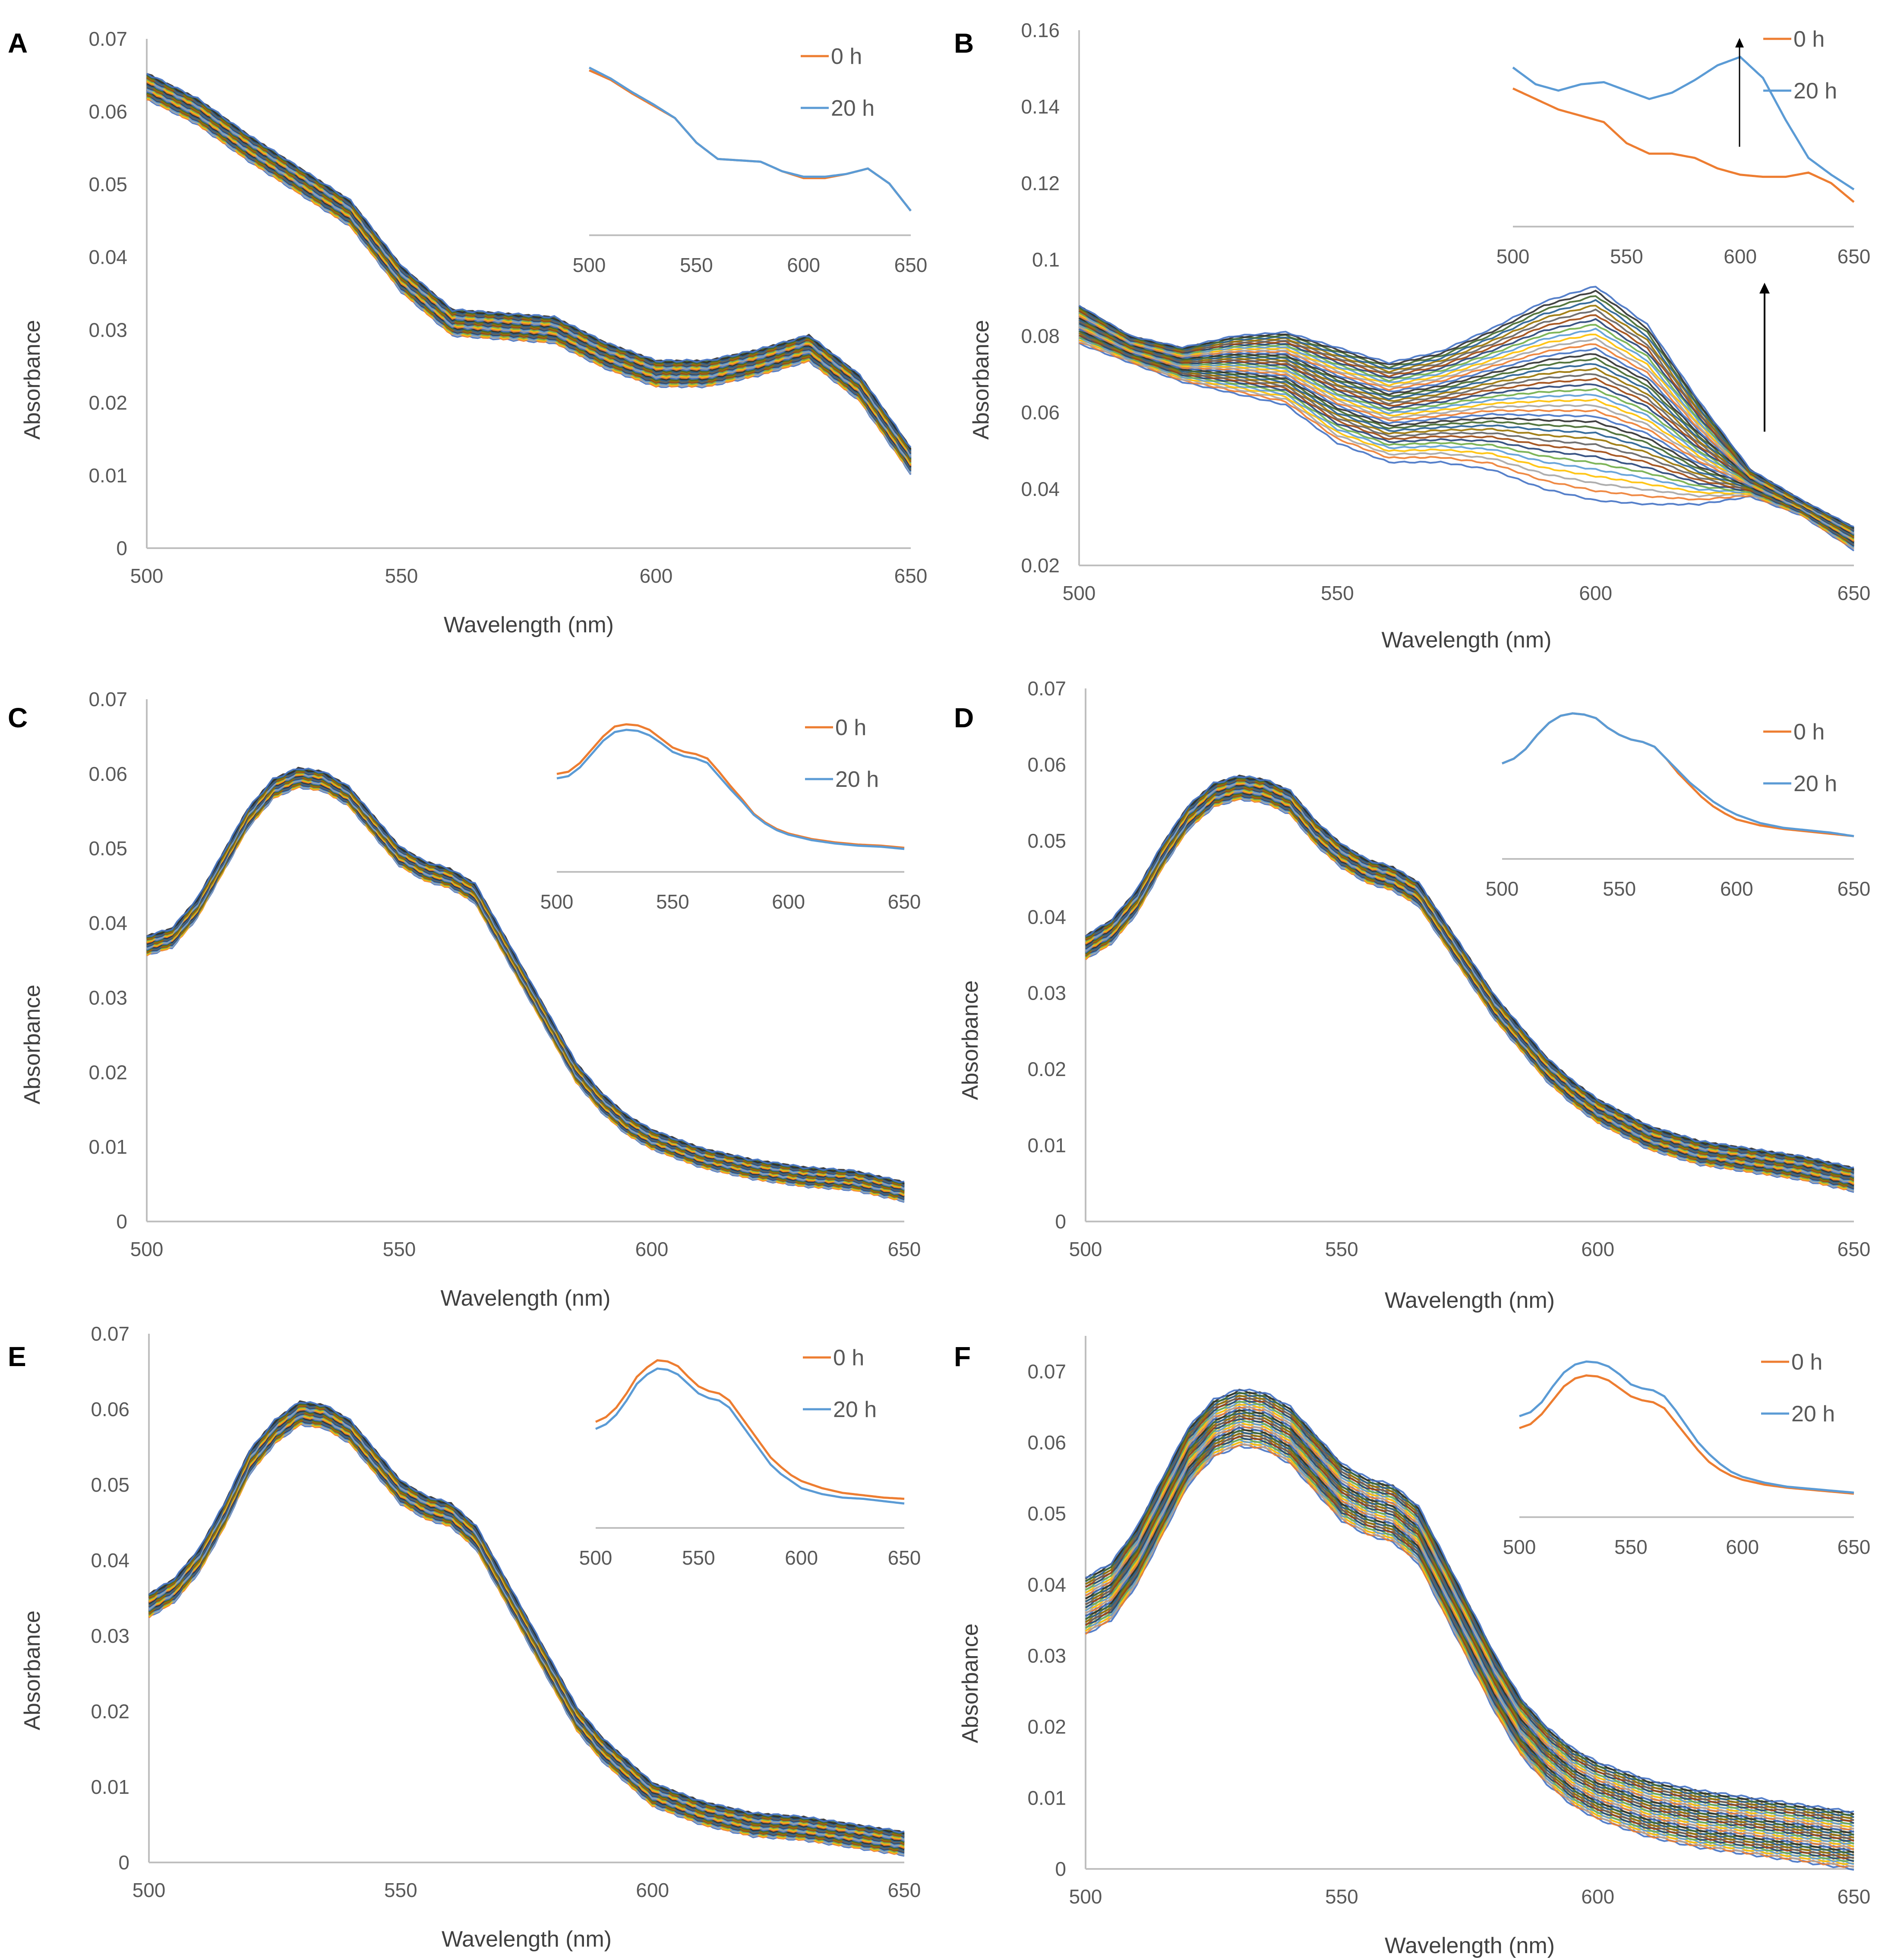  I want to click on y-tick-label: 0.1, so click(1046, 259).